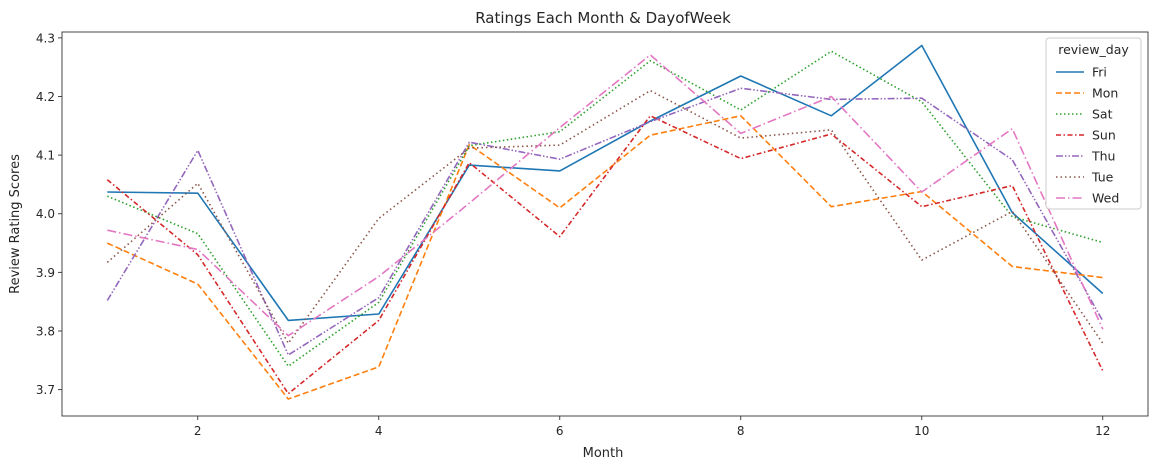 Image resolution: width=1156 pixels, height=470 pixels. What do you see at coordinates (1103, 156) in the screenshot?
I see `legend-label-thu: Thu` at bounding box center [1103, 156].